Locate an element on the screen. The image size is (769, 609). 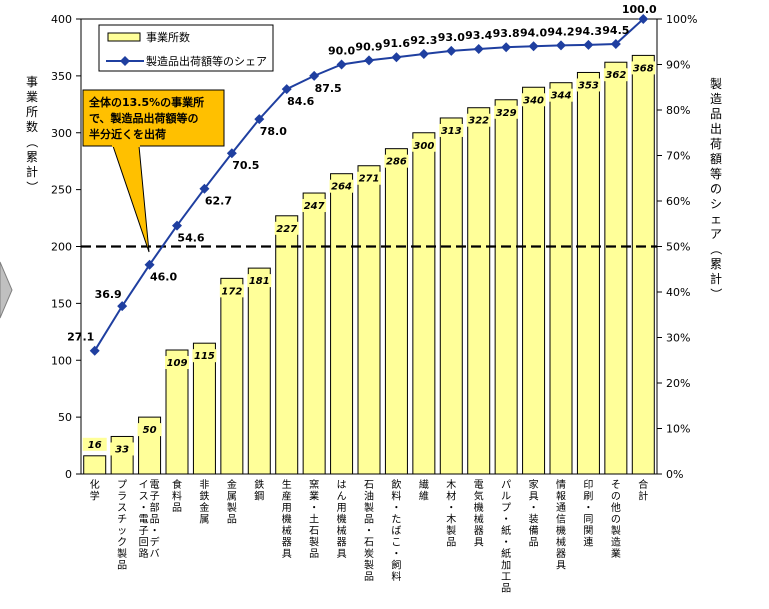
left-tick-label: 200 is located at coordinates (61, 247).